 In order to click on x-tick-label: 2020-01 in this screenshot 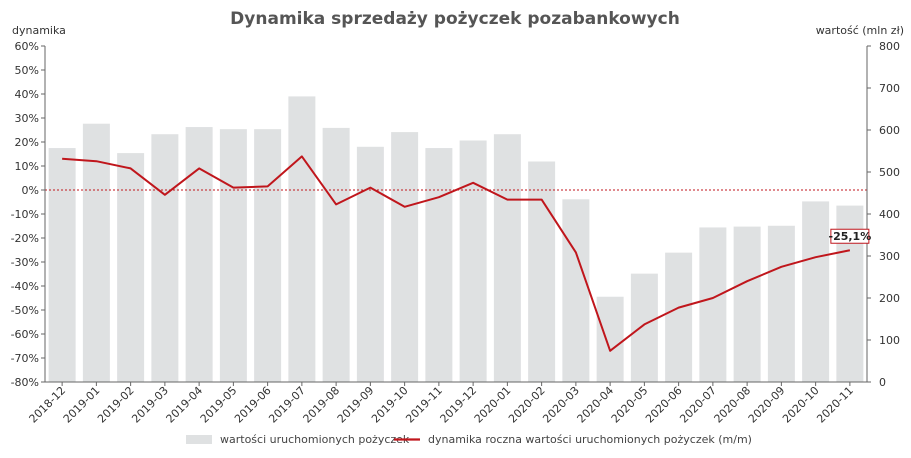, I will do `click(493, 405)`.